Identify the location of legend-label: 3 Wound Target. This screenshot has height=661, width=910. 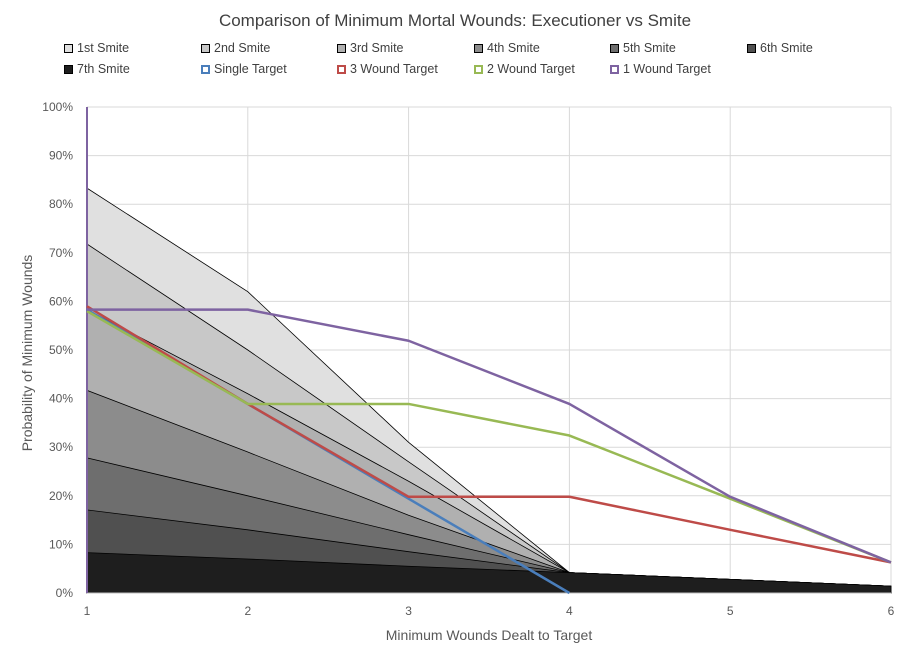
(394, 69).